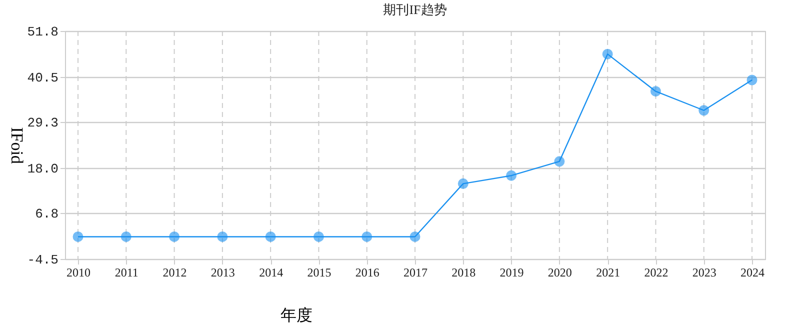 This screenshot has height=330, width=790. What do you see at coordinates (42, 78) in the screenshot?
I see `y-tick-label: 40.5` at bounding box center [42, 78].